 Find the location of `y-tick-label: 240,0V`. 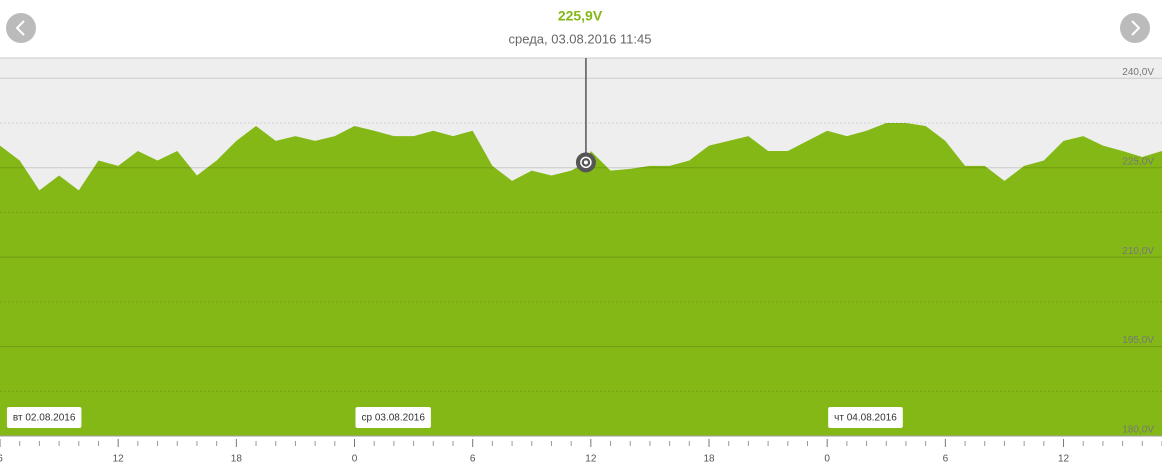

y-tick-label: 240,0V is located at coordinates (1138, 72).